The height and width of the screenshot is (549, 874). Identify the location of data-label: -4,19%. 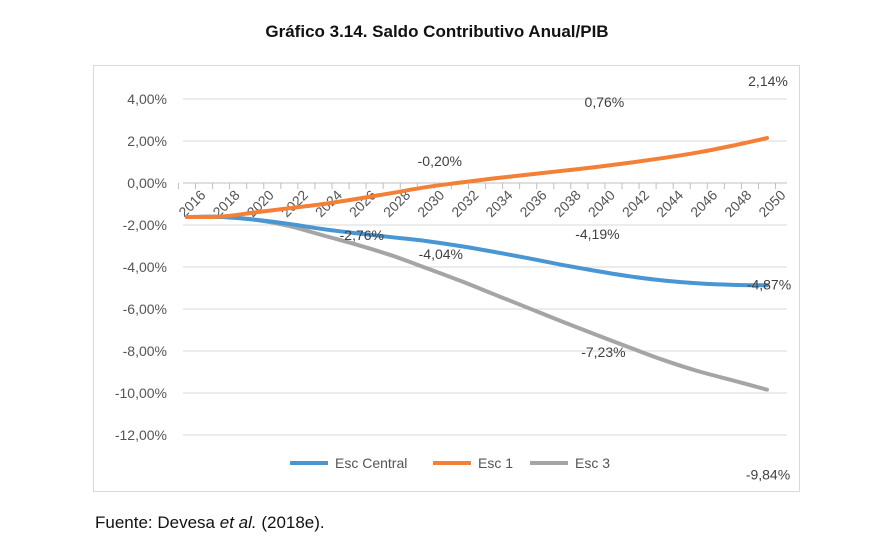
(597, 234).